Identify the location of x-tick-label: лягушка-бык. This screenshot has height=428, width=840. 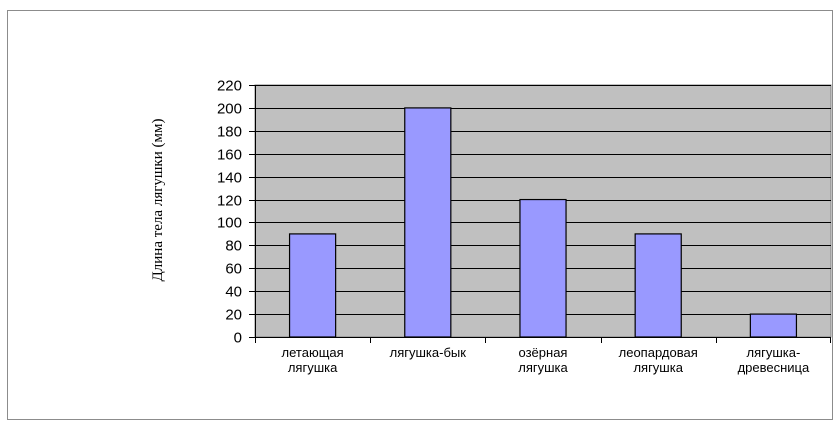
(428, 352).